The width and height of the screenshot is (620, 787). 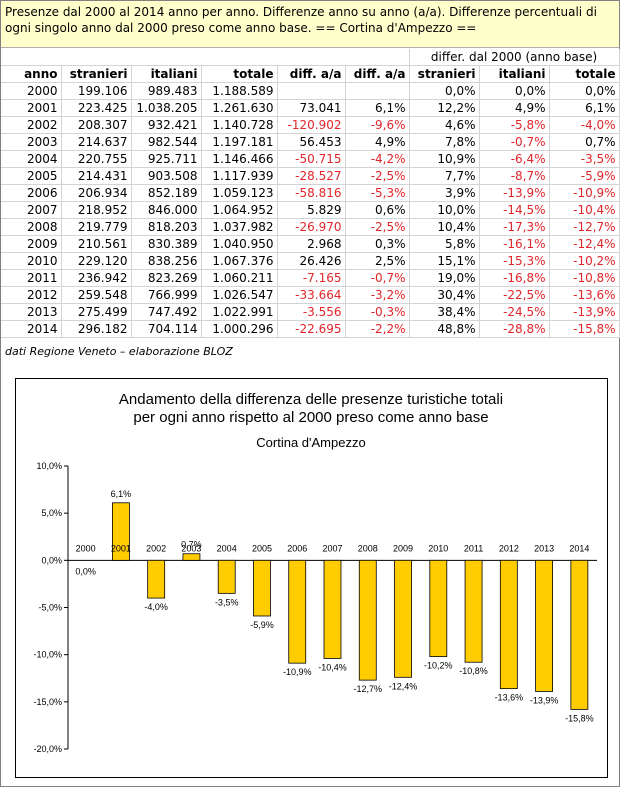 I want to click on x-category-label: 2014, so click(x=579, y=548).